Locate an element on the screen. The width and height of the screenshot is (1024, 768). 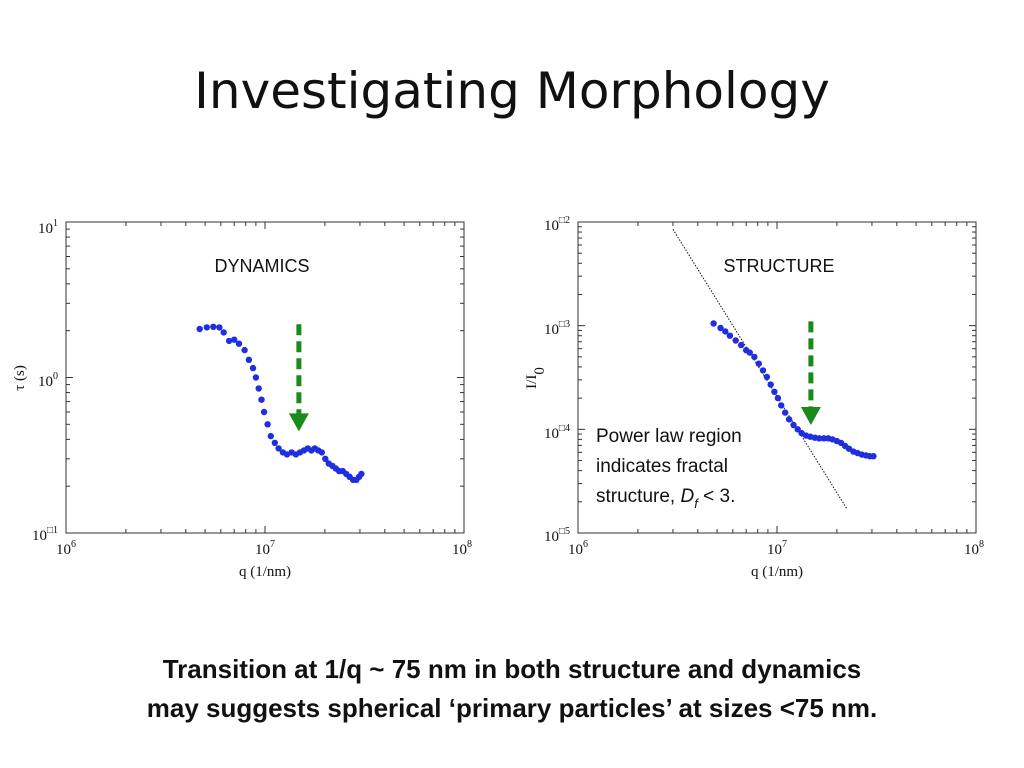
y-tick-label-bottom: 10□1 is located at coordinates (45, 534).